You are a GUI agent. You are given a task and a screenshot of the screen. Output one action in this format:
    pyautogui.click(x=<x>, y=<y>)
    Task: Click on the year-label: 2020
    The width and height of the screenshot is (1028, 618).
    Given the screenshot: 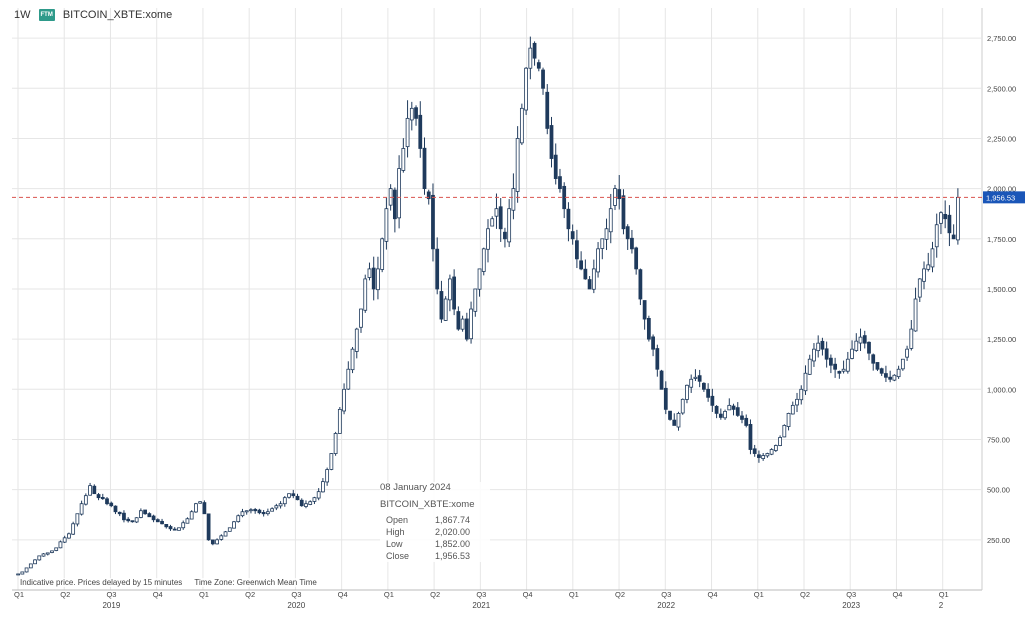 What is the action you would take?
    pyautogui.click(x=296, y=605)
    